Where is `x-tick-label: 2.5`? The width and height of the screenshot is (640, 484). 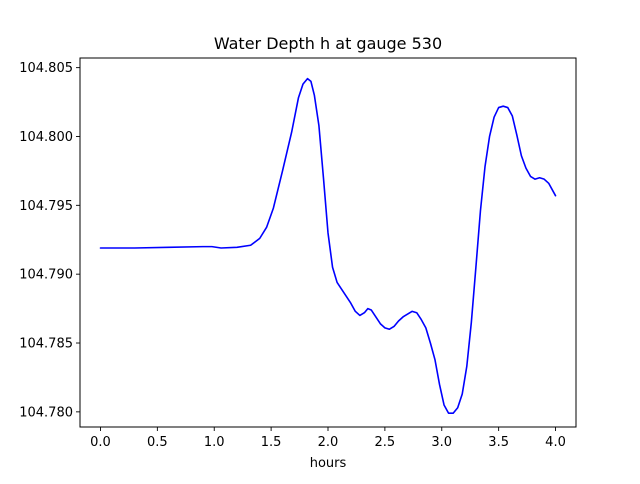
x-tick-label: 2.5 is located at coordinates (385, 442).